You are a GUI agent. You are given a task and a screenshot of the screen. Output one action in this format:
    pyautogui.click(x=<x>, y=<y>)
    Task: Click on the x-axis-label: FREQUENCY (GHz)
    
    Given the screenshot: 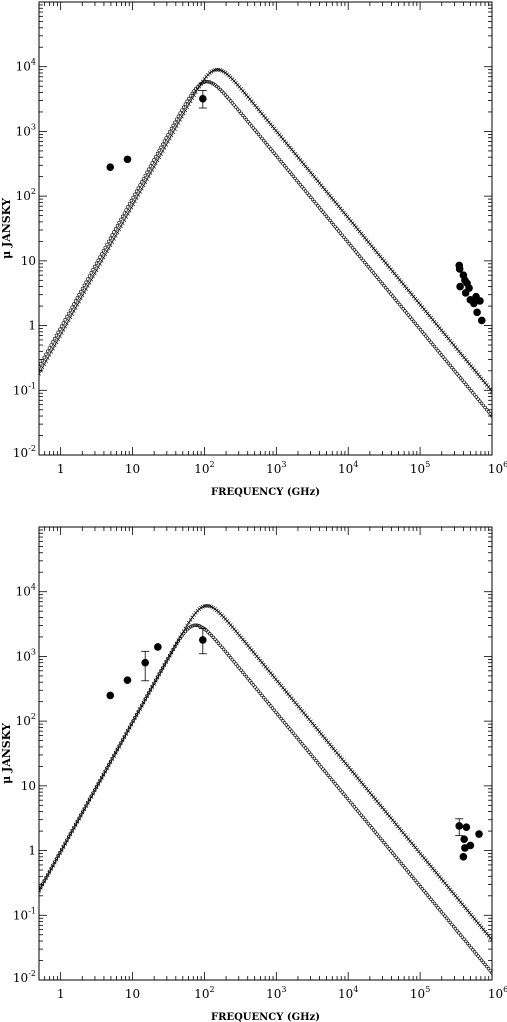 What is the action you would take?
    pyautogui.click(x=265, y=492)
    